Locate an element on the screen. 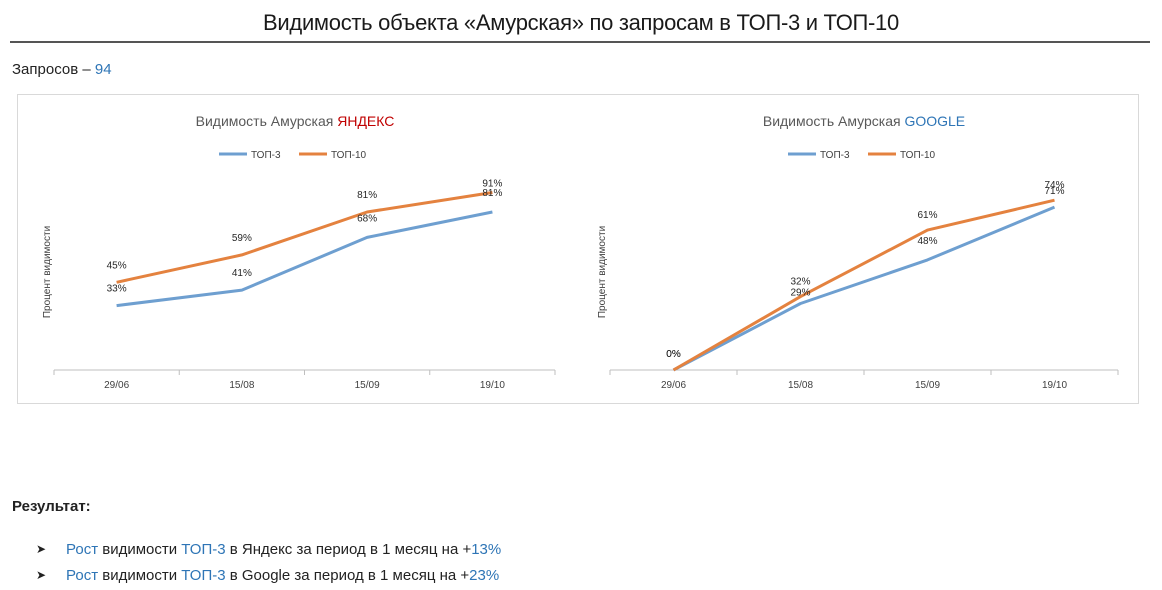 This screenshot has width=1162, height=590. chart-title-brand: ЯНДЕКС is located at coordinates (365, 121).